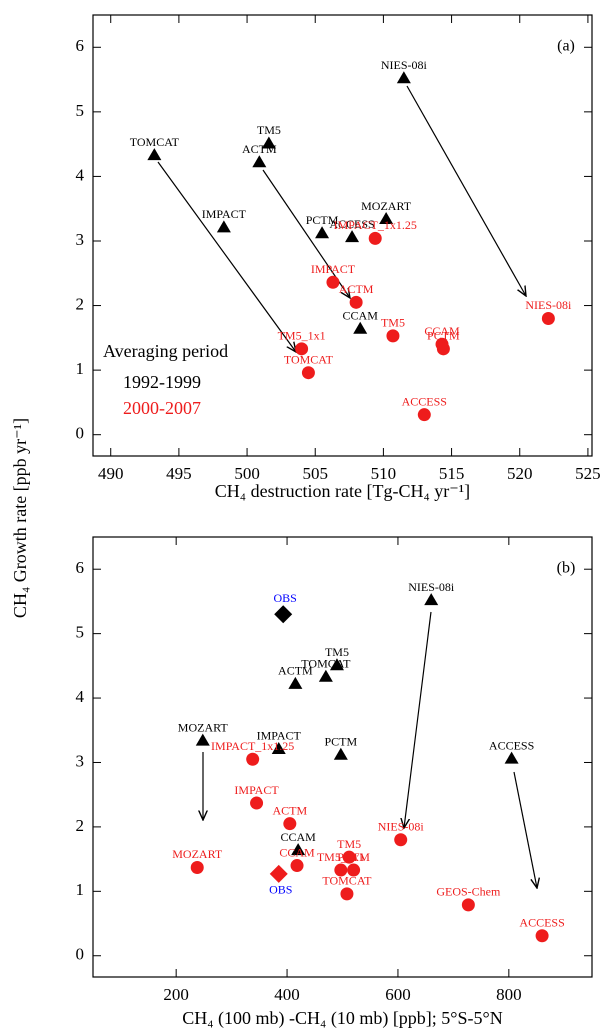  I want to click on legend-entry: 2000-2007, so click(162, 408).